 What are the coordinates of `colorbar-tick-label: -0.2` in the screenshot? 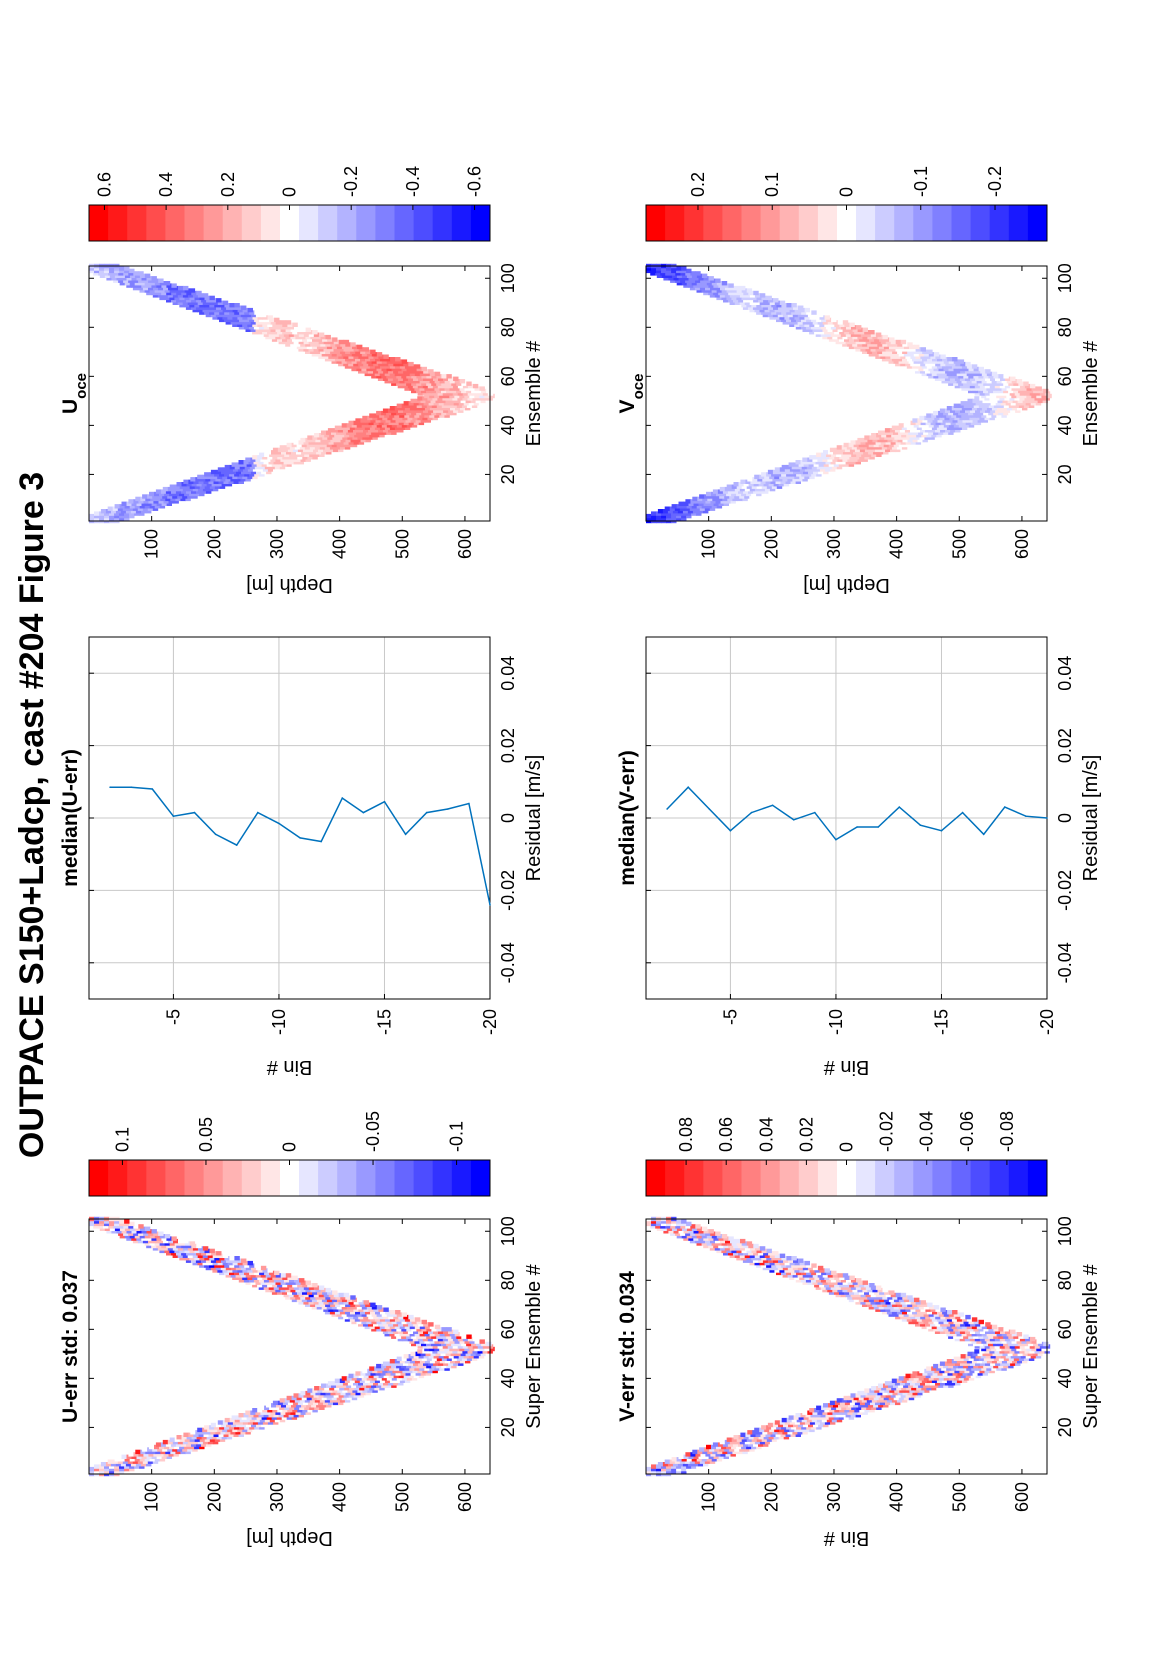 It's located at (351, 181).